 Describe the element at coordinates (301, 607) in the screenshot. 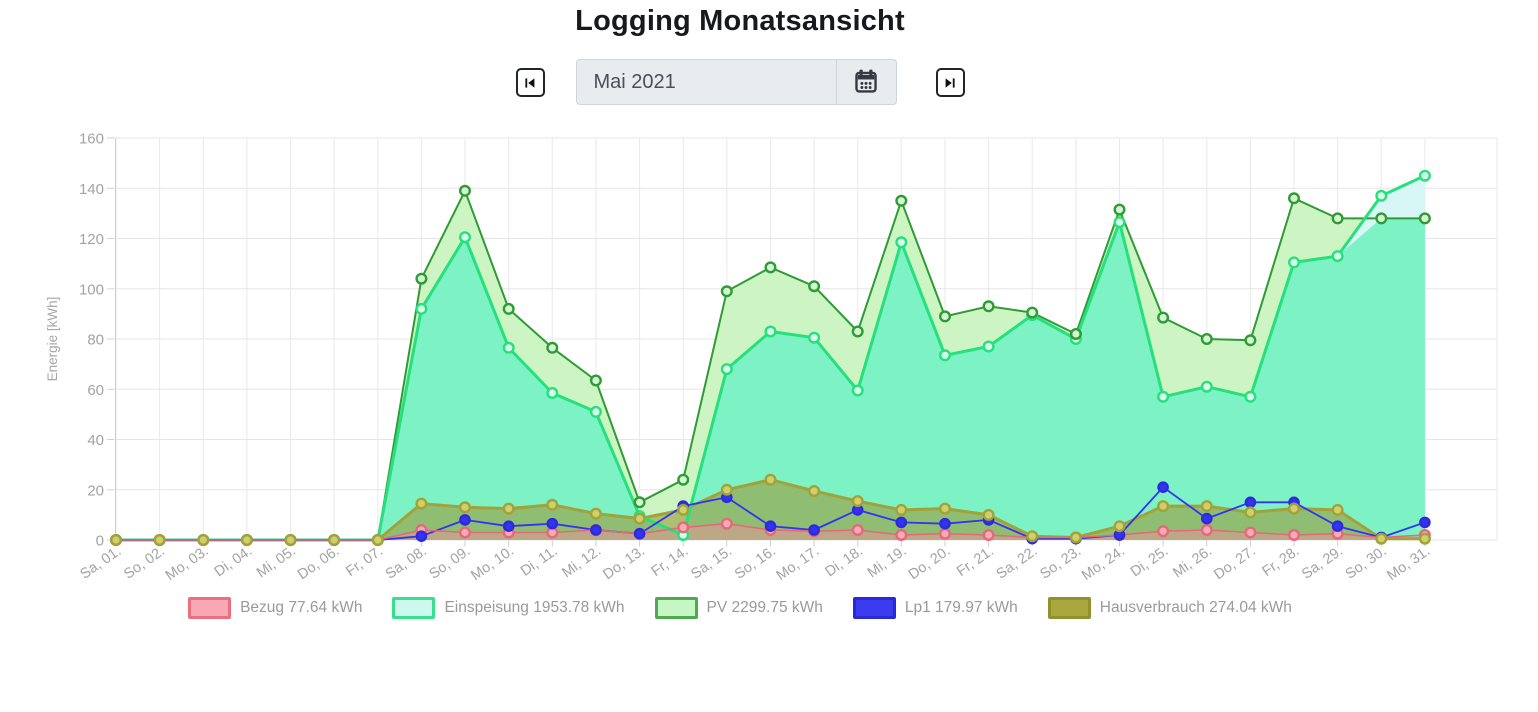

I see `legend-label-bezug: Bezug 77.64 kWh` at that location.